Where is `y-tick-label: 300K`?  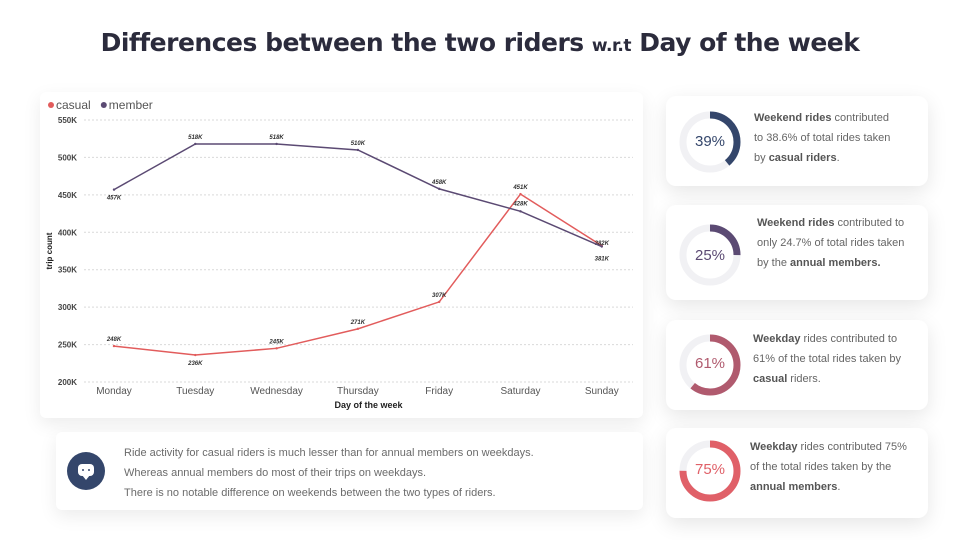
y-tick-label: 300K is located at coordinates (67, 307).